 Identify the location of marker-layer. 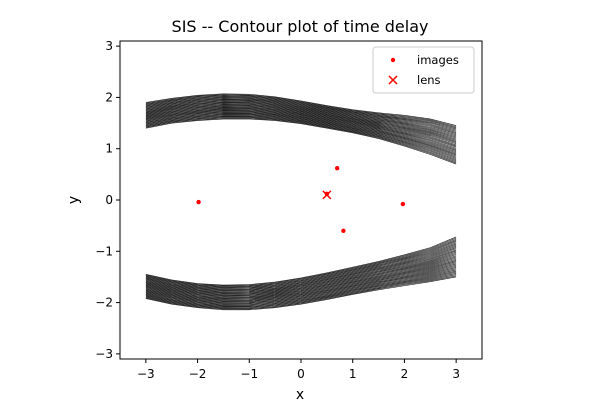
(301, 199).